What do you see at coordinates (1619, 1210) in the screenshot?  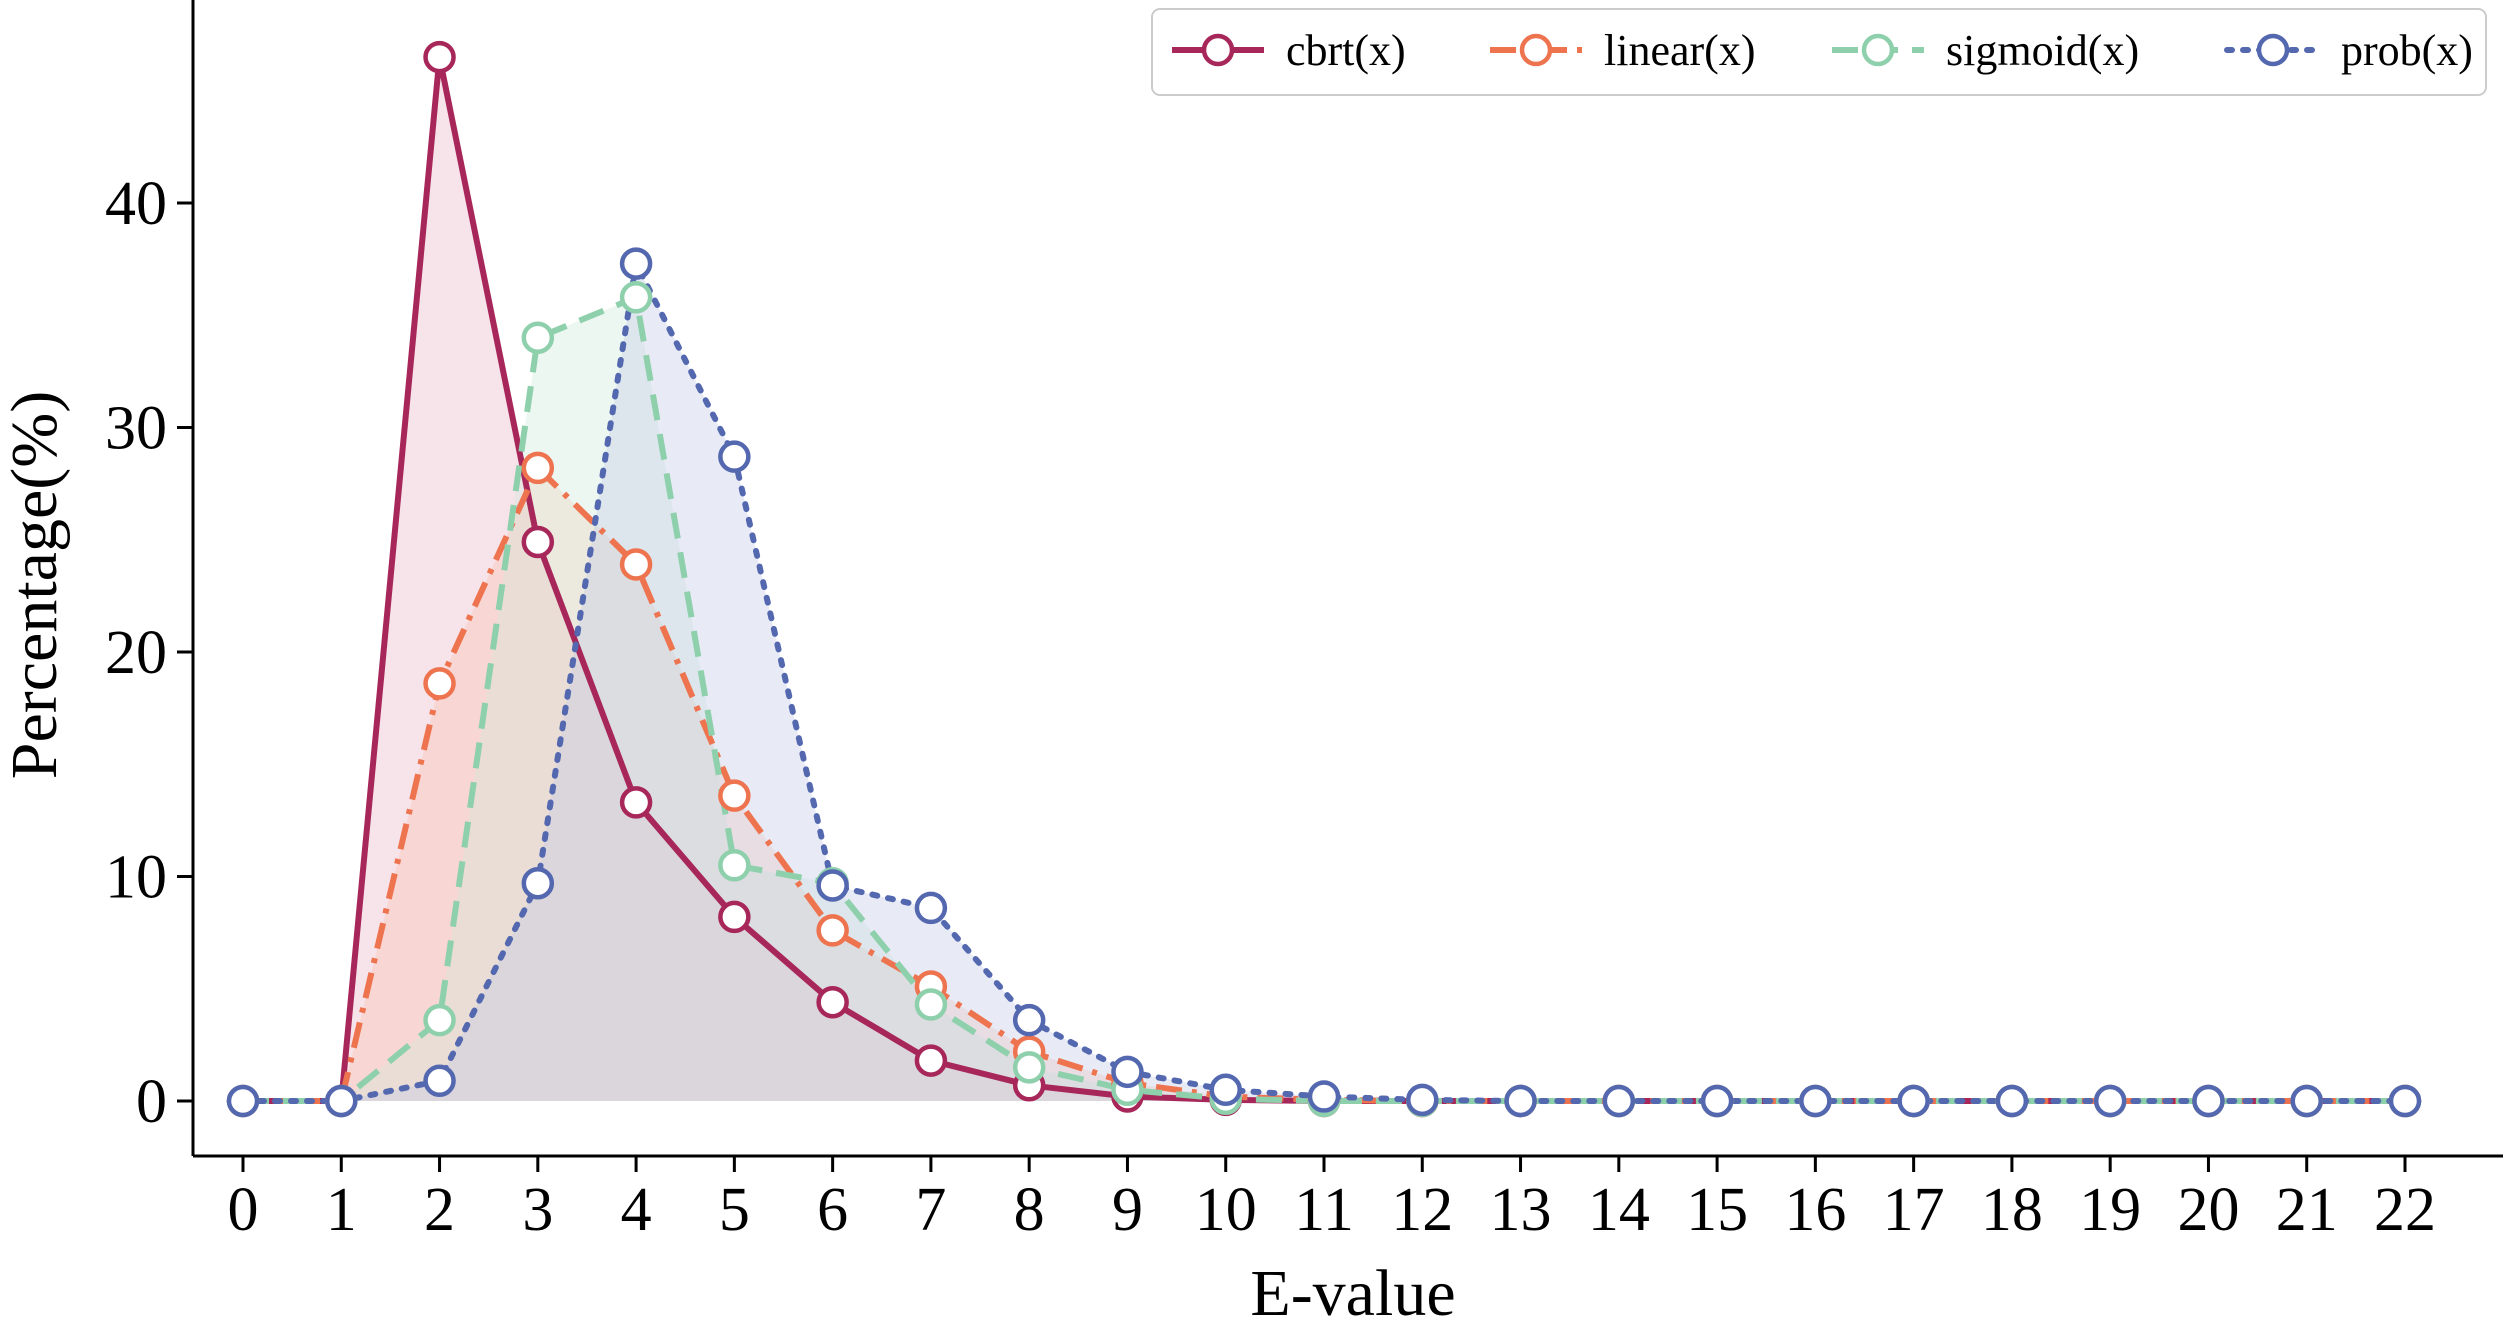 I see `x-tick-label: 14` at bounding box center [1619, 1210].